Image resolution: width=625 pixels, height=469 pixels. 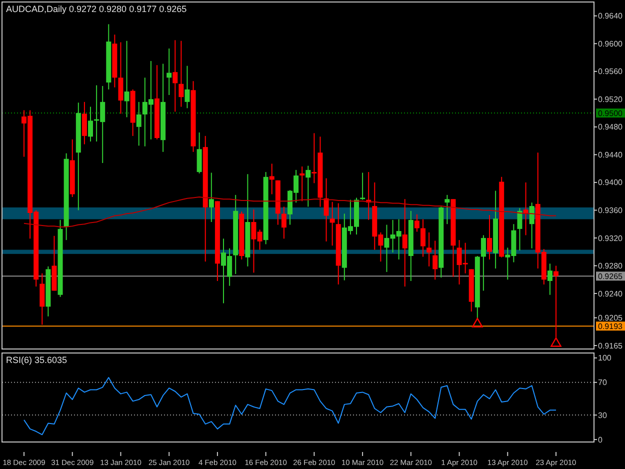 What do you see at coordinates (611, 183) in the screenshot?
I see `y-tick-label: 0.9400` at bounding box center [611, 183].